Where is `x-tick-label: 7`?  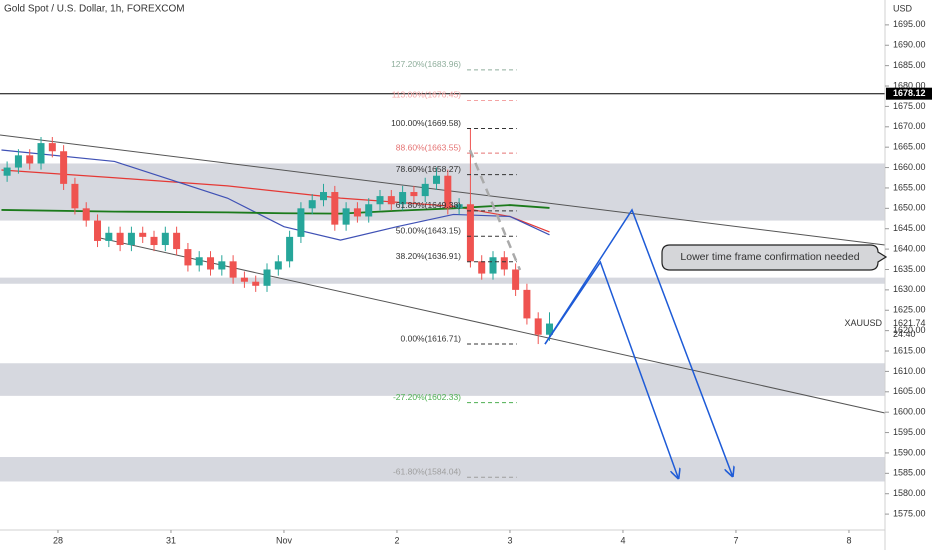
x-tick-label: 7 is located at coordinates (735, 540).